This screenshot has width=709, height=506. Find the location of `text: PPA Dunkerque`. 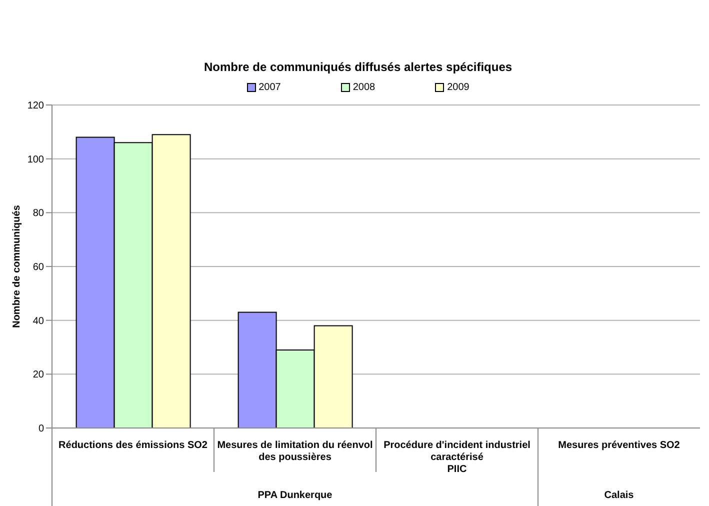

text: PPA Dunkerque is located at coordinates (295, 495).